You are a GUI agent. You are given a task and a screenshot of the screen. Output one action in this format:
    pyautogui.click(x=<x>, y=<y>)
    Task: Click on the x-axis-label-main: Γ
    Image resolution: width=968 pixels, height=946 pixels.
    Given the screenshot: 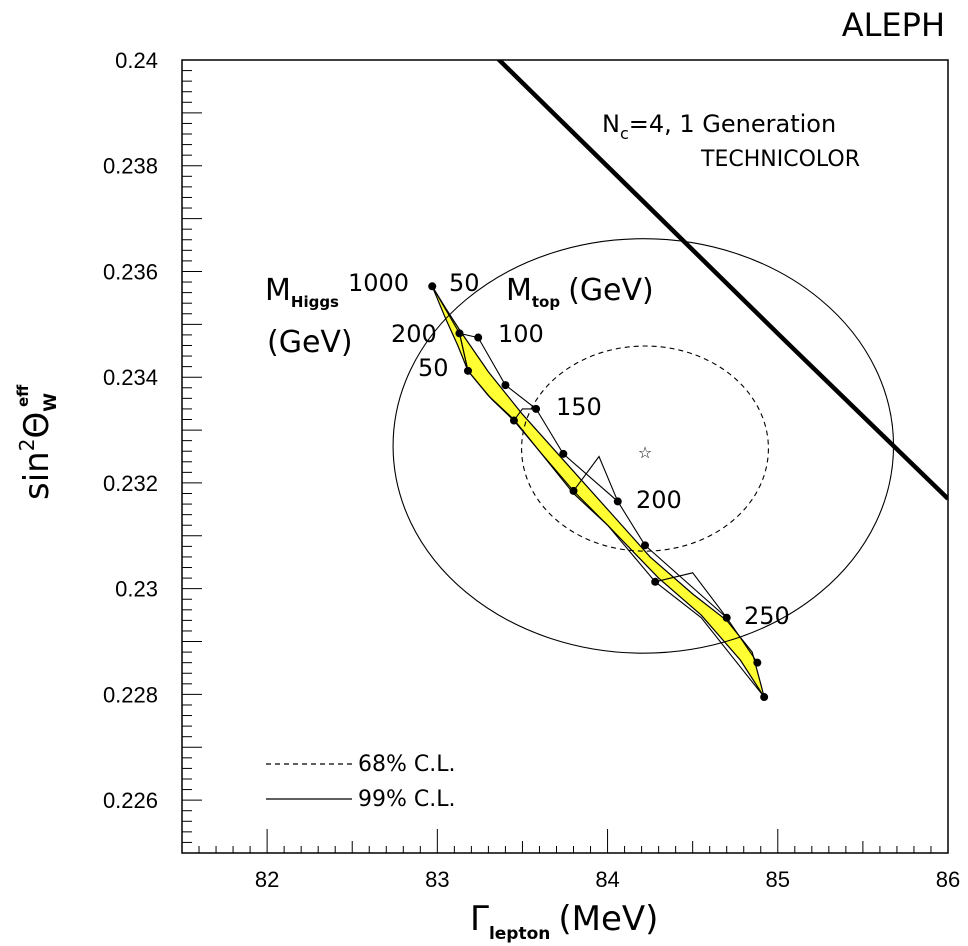 What is the action you would take?
    pyautogui.click(x=479, y=919)
    